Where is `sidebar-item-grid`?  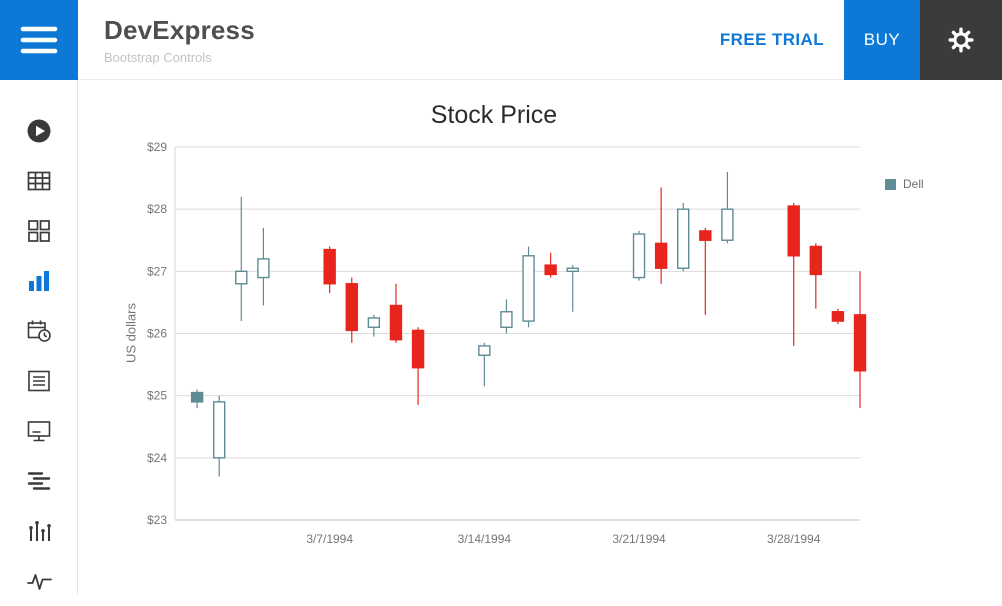 sidebar-item-grid is located at coordinates (38, 181).